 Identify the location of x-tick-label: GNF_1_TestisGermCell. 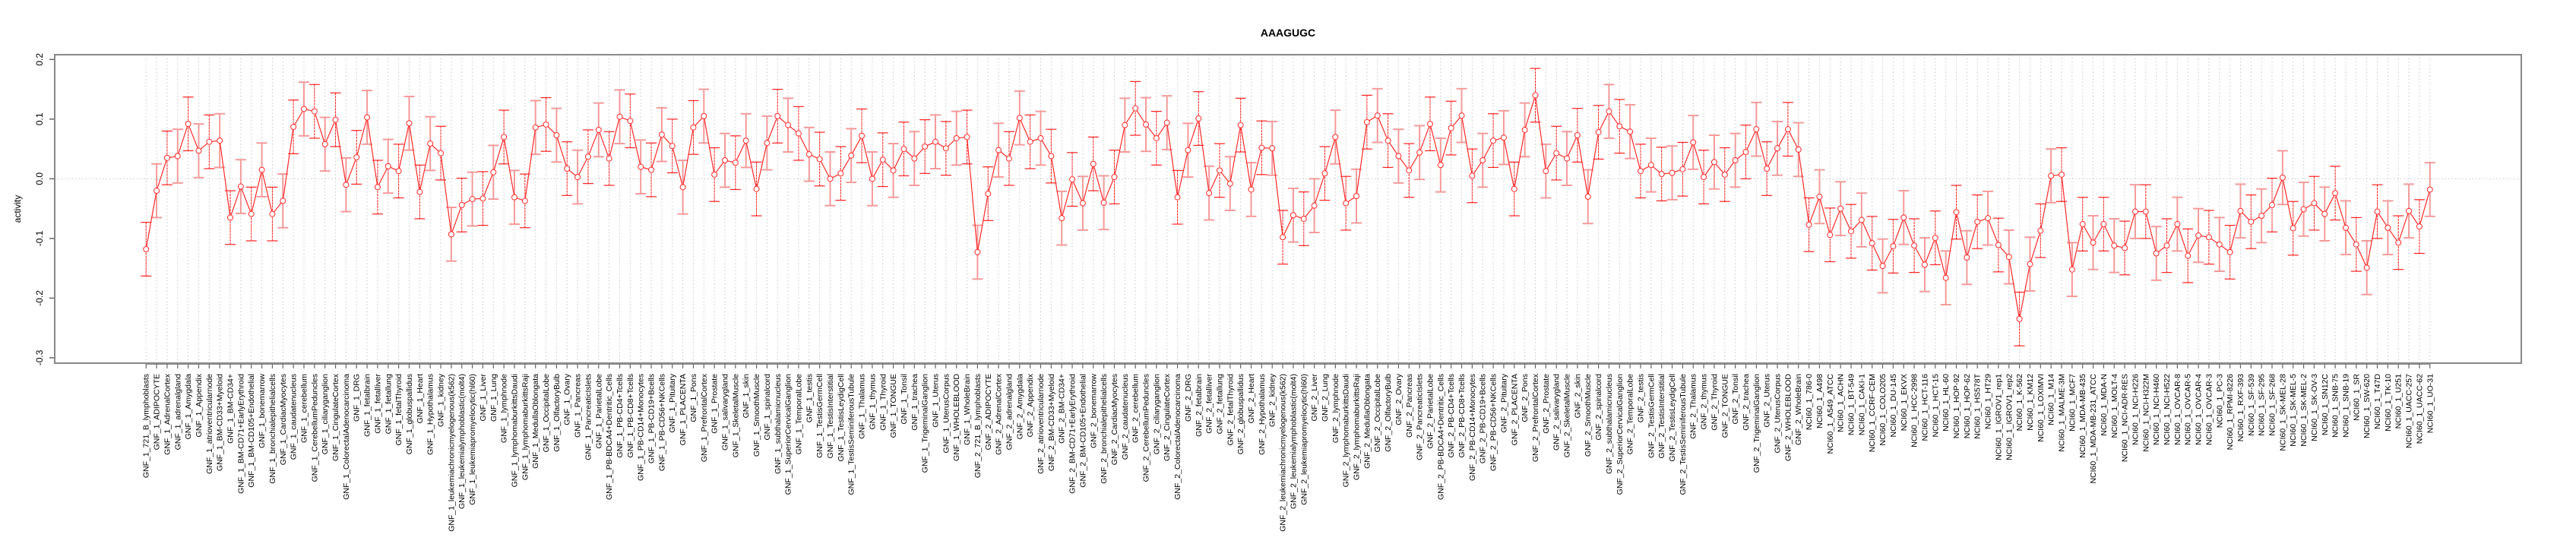
(819, 416).